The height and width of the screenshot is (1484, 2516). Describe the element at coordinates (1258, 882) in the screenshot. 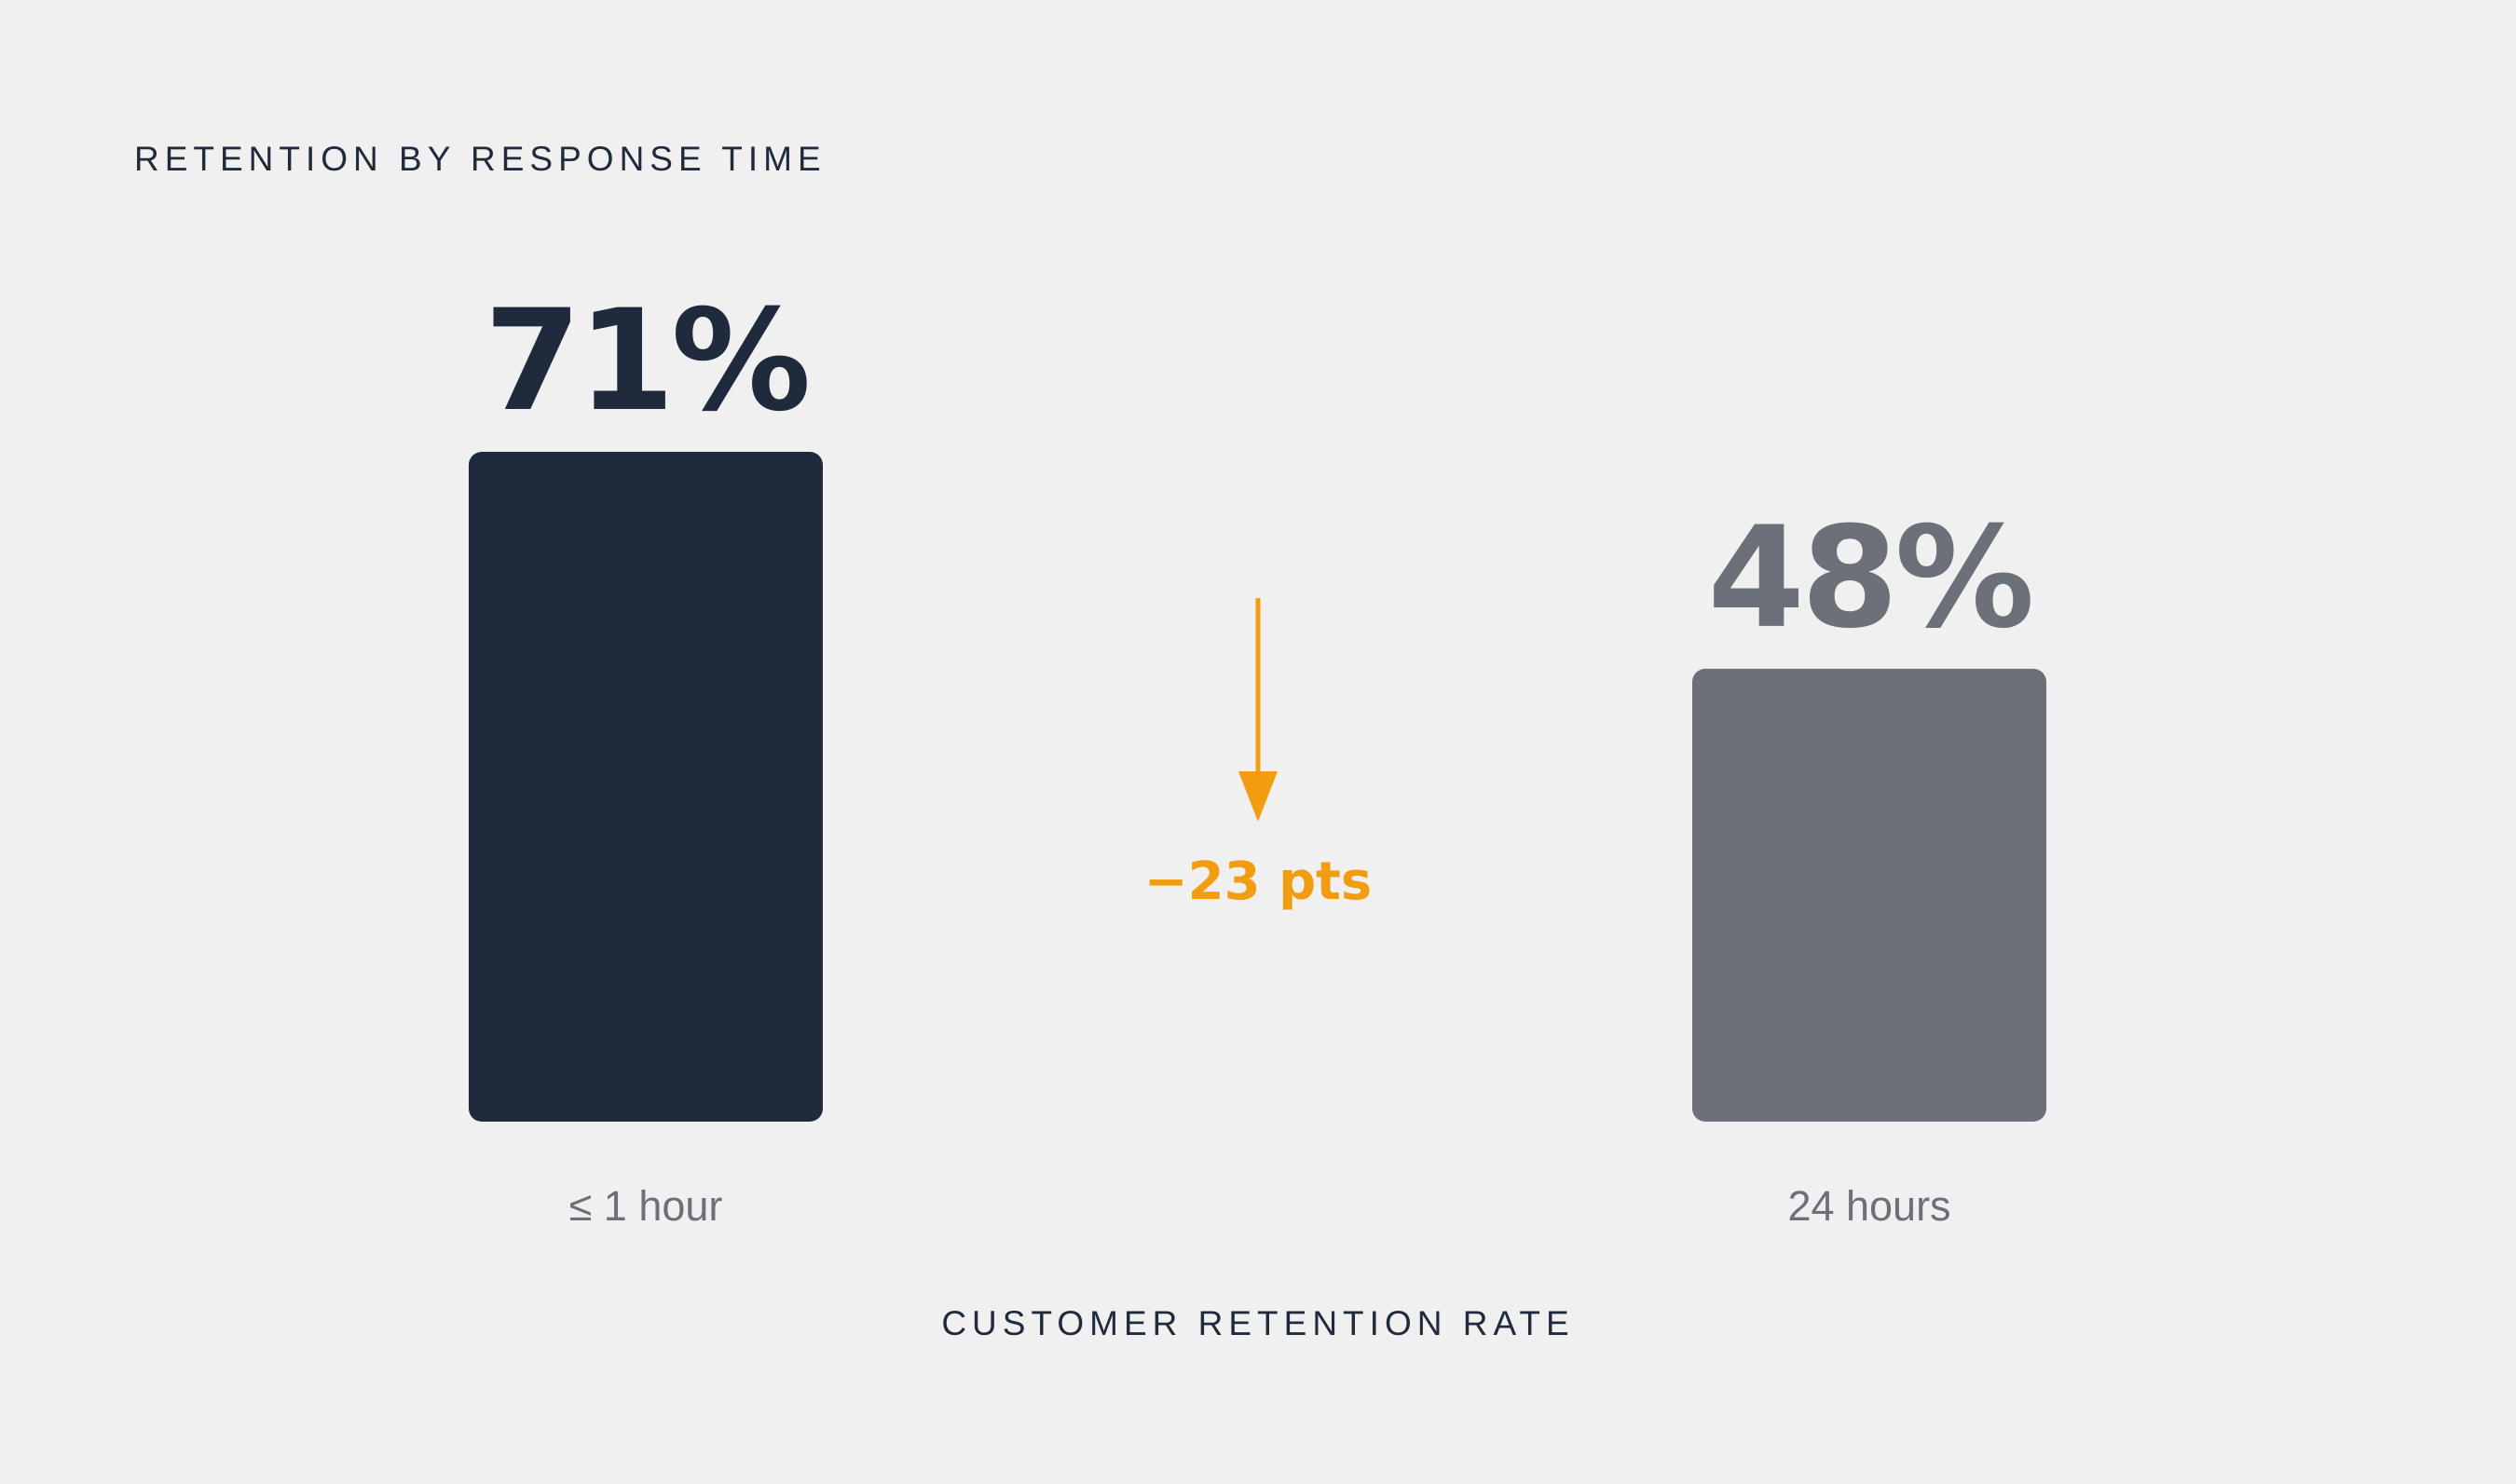

I see `delta-label: −23 pts` at that location.